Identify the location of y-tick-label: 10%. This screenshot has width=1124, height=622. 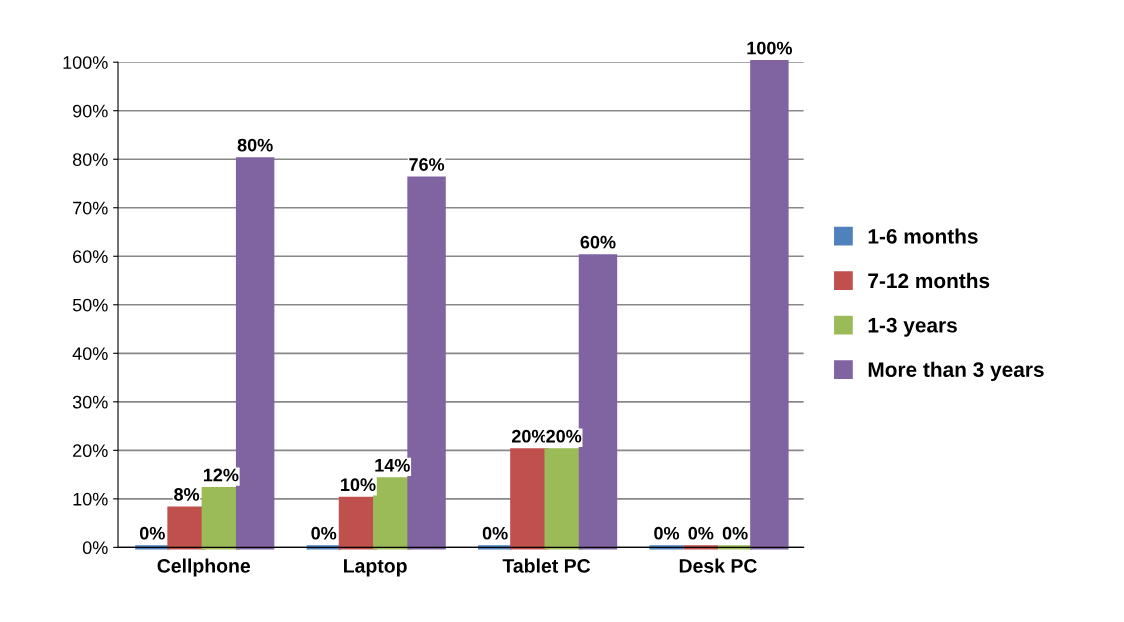
(90, 499).